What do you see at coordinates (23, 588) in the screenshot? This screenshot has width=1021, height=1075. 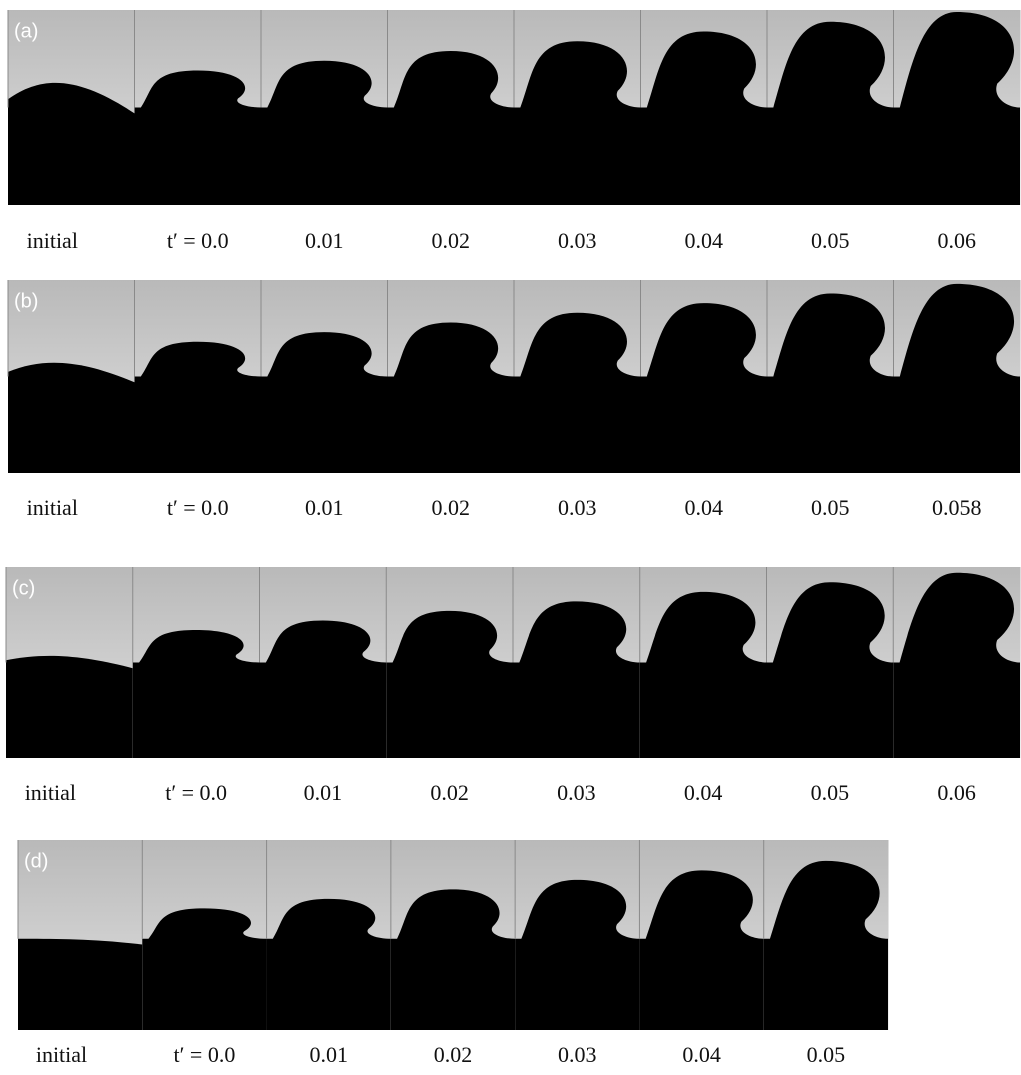 I see `panel-label: (c)` at bounding box center [23, 588].